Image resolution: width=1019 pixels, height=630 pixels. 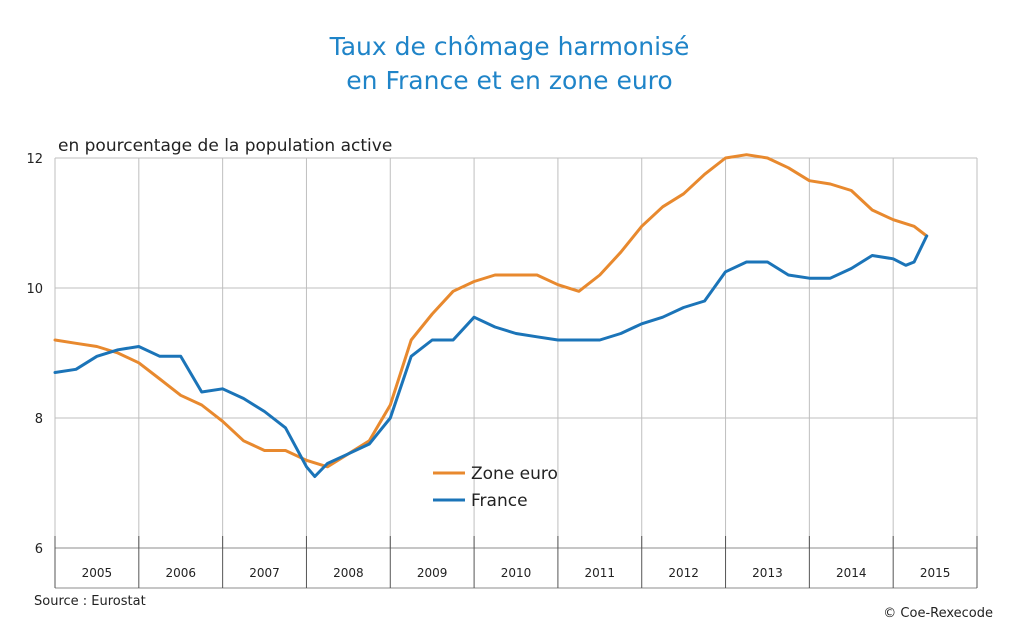 I want to click on x-tick-label: 2005, so click(x=97, y=573).